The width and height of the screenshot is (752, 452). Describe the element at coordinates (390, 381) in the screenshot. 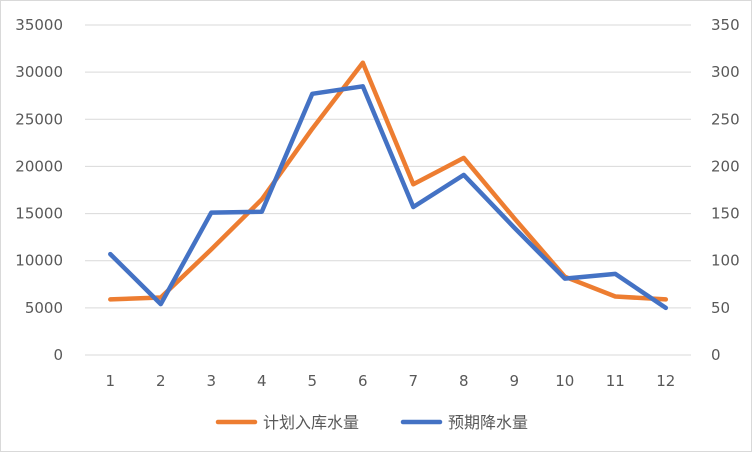

I see `x-axis-ticks: 1 2 3 4 5 6 7 8 9 10 11 12` at that location.